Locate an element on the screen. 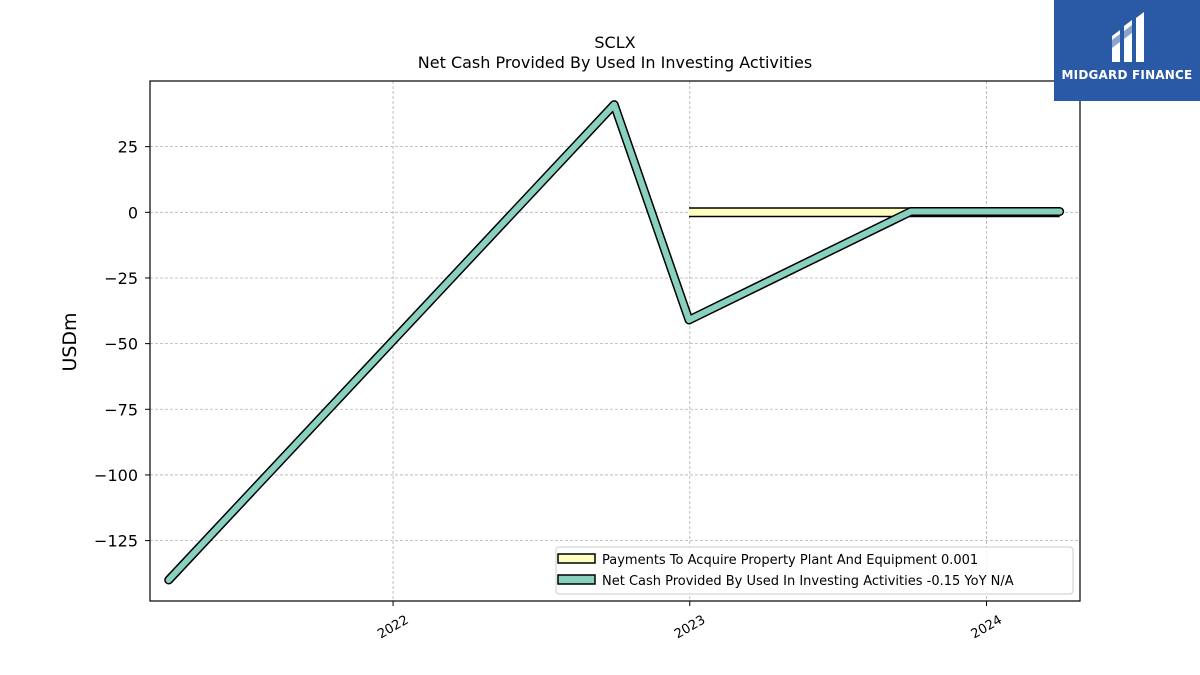 This screenshot has width=1200, height=675. y-tick-label: 25 is located at coordinates (128, 147).